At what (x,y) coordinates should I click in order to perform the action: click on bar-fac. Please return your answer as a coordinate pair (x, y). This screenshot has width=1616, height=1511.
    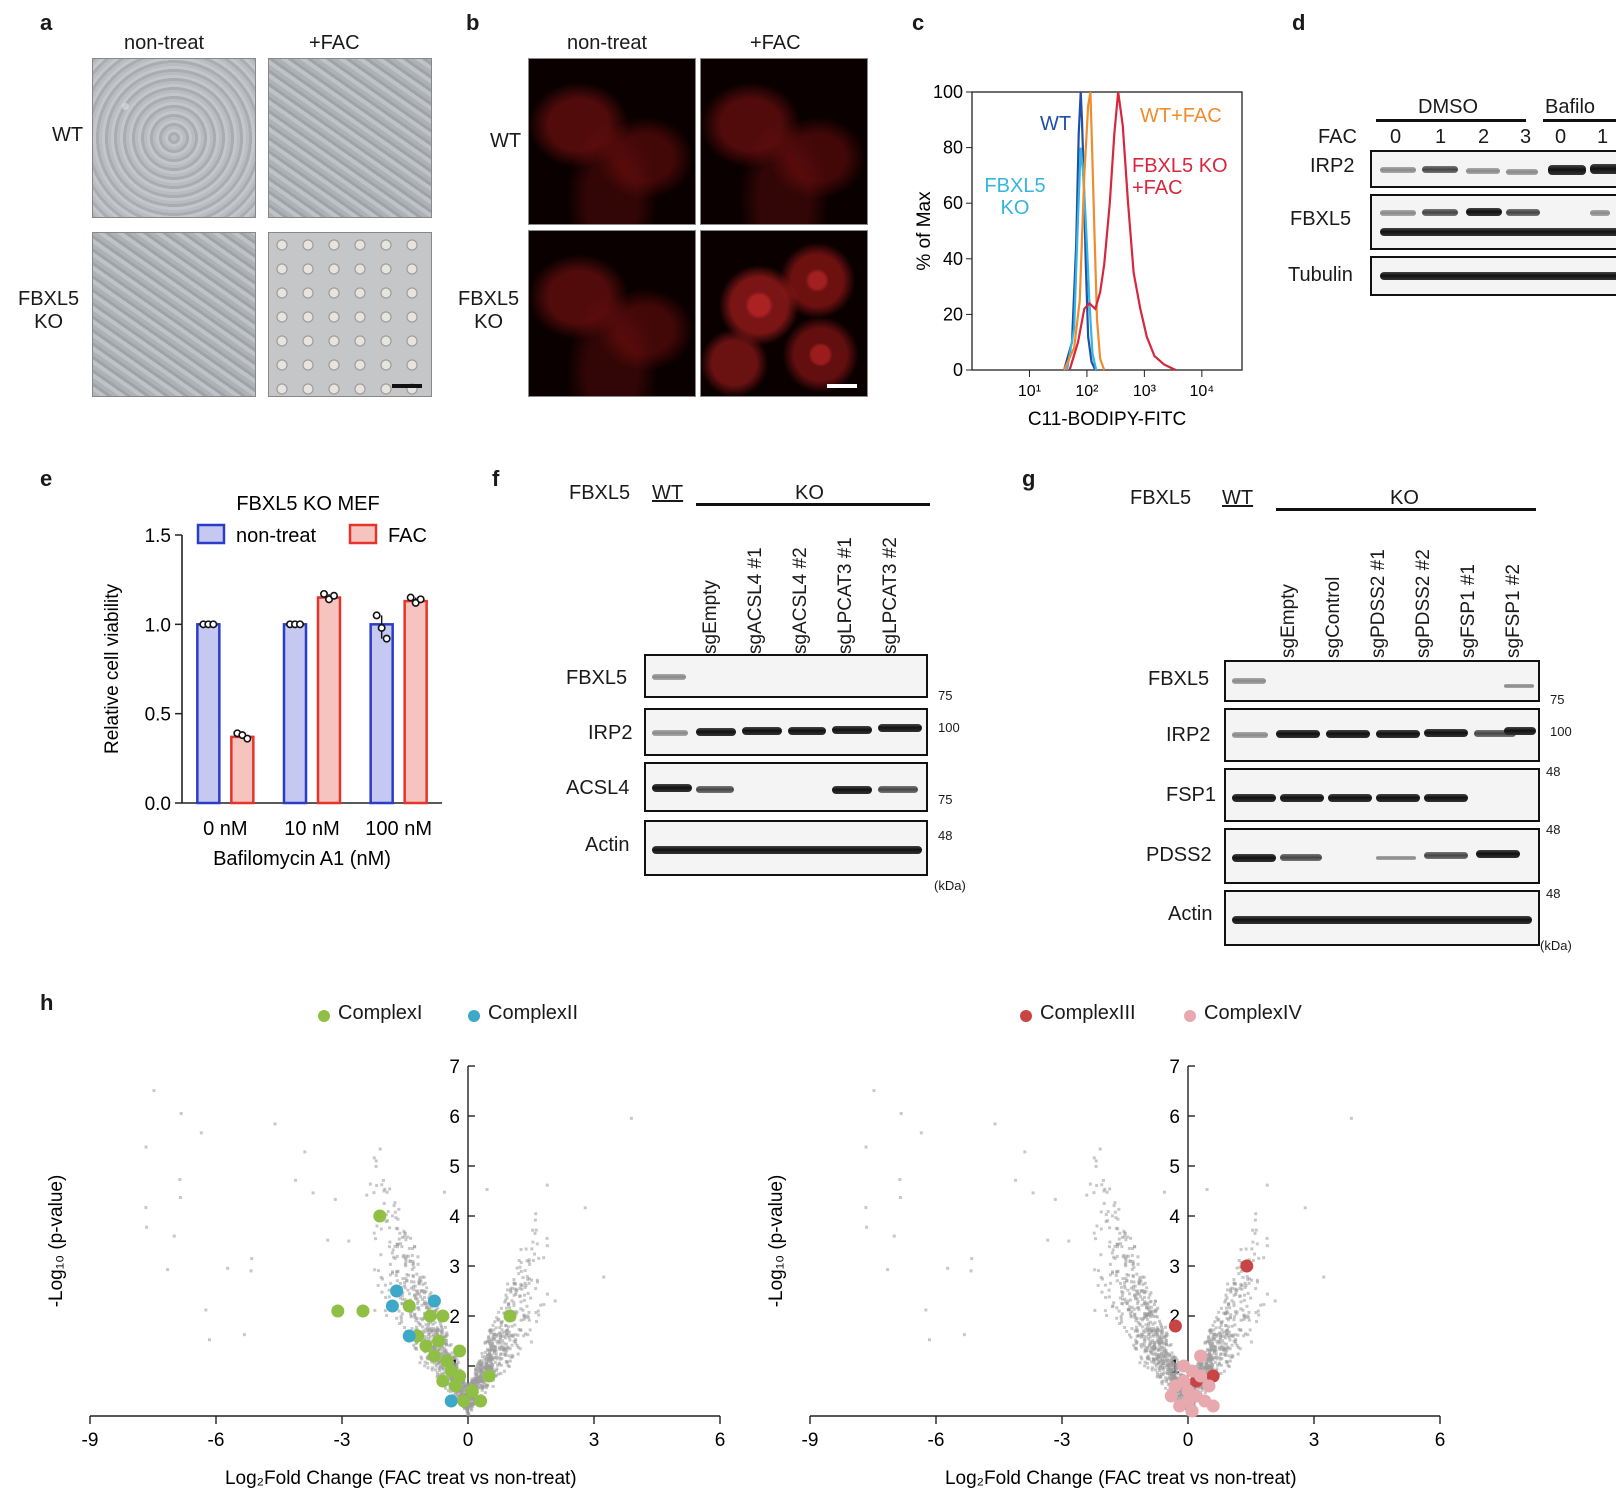
    Looking at the image, I should click on (415, 702).